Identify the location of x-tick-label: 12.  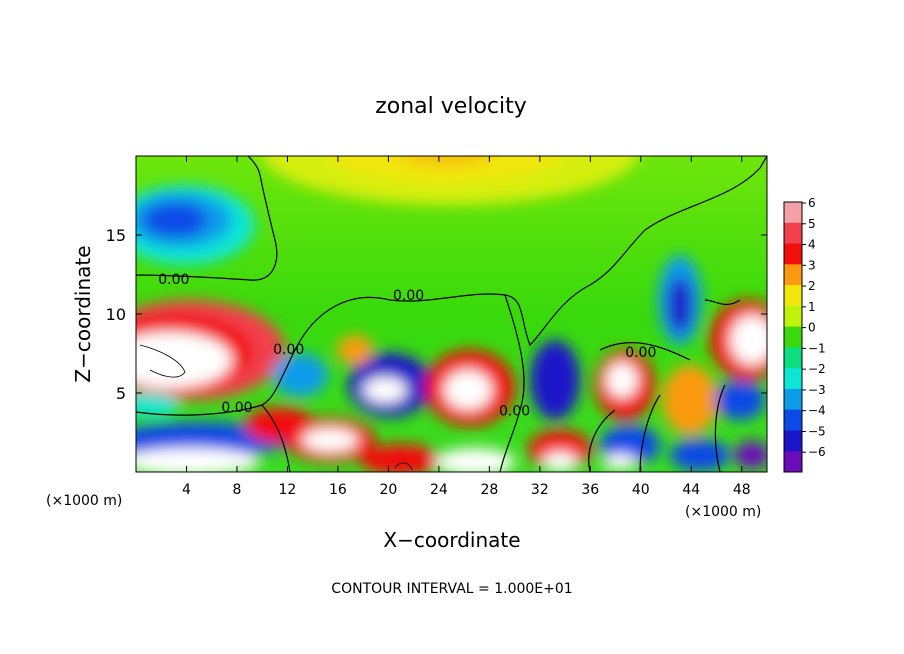
(288, 490).